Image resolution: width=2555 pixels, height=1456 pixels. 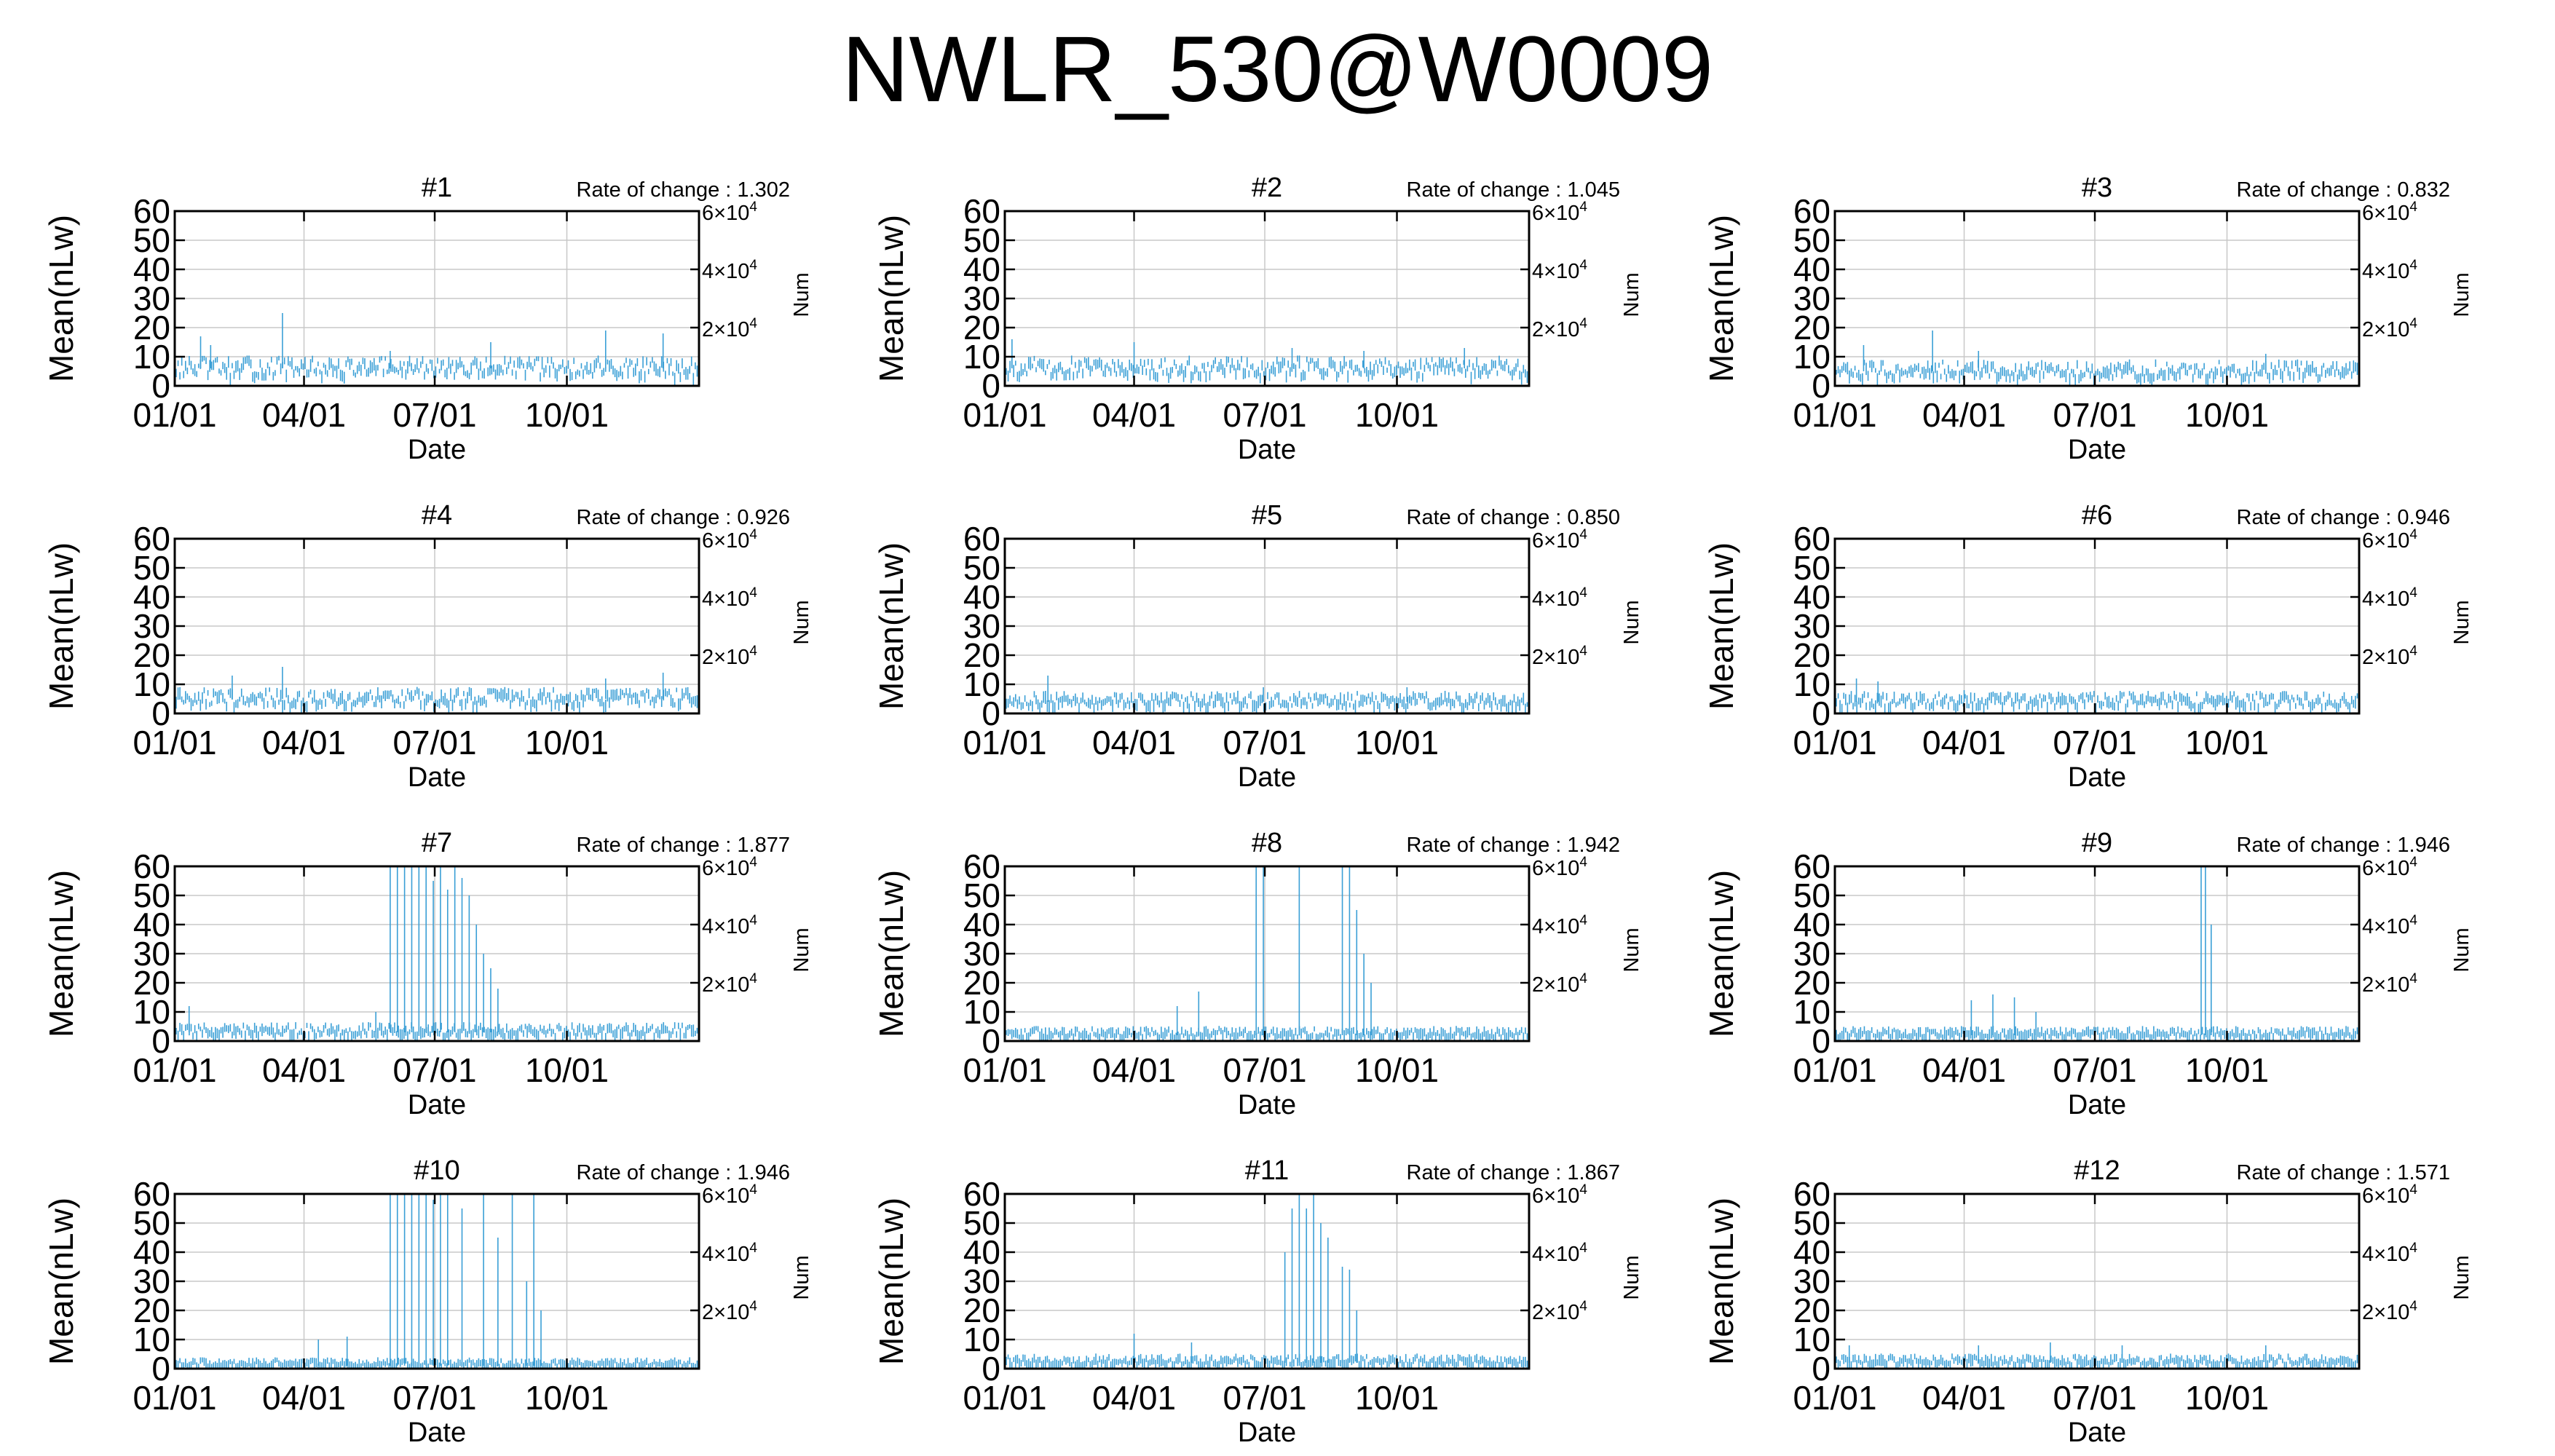 What do you see at coordinates (1004, 415) in the screenshot?
I see `x-tick-label: 01/01` at bounding box center [1004, 415].